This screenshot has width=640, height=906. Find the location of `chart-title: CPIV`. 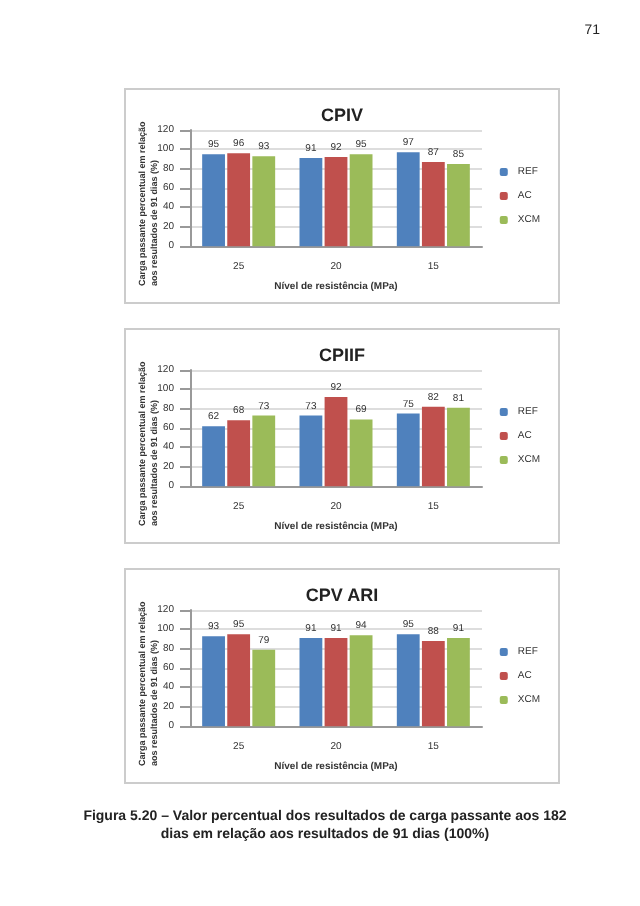

chart-title: CPIV is located at coordinates (342, 115).